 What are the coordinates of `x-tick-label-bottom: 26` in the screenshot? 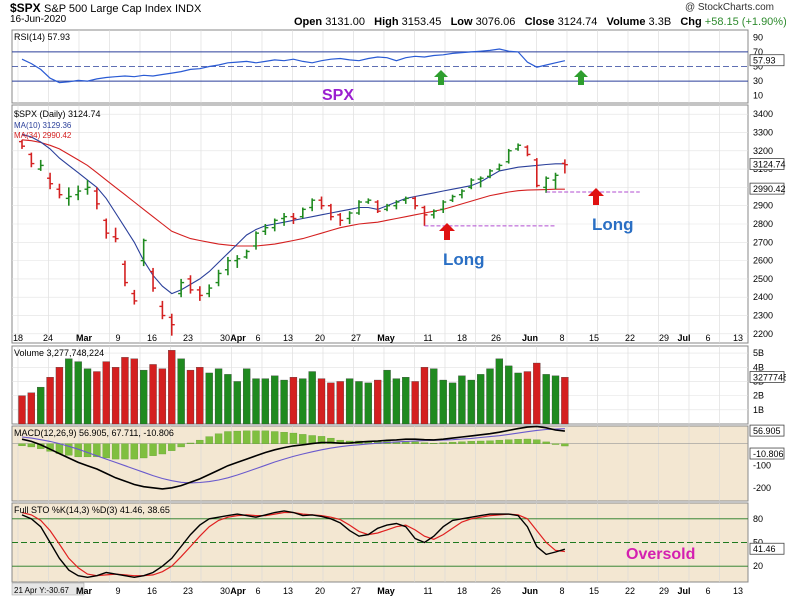 It's located at (496, 591).